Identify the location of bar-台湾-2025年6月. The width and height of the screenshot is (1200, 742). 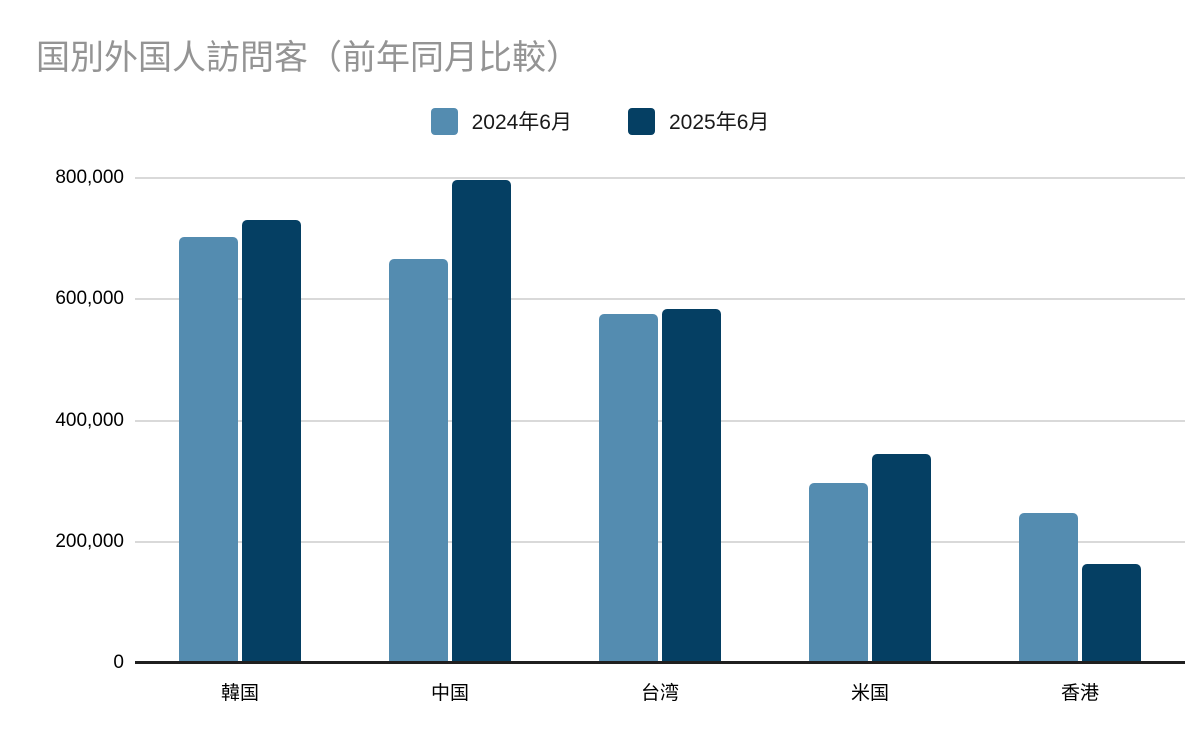
(691, 485).